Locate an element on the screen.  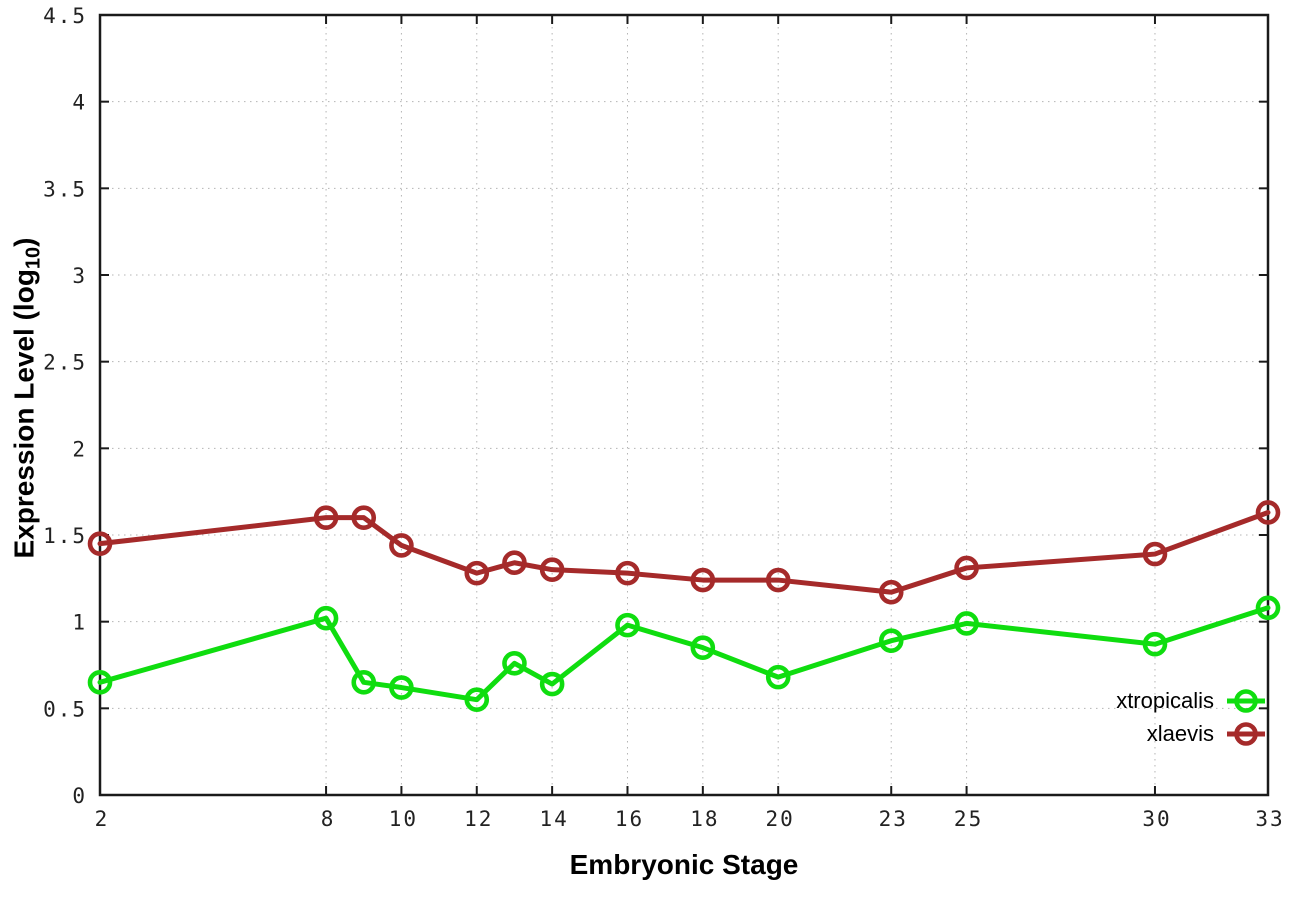
legend-item-xlaevis: xlaevis is located at coordinates (1192, 733).